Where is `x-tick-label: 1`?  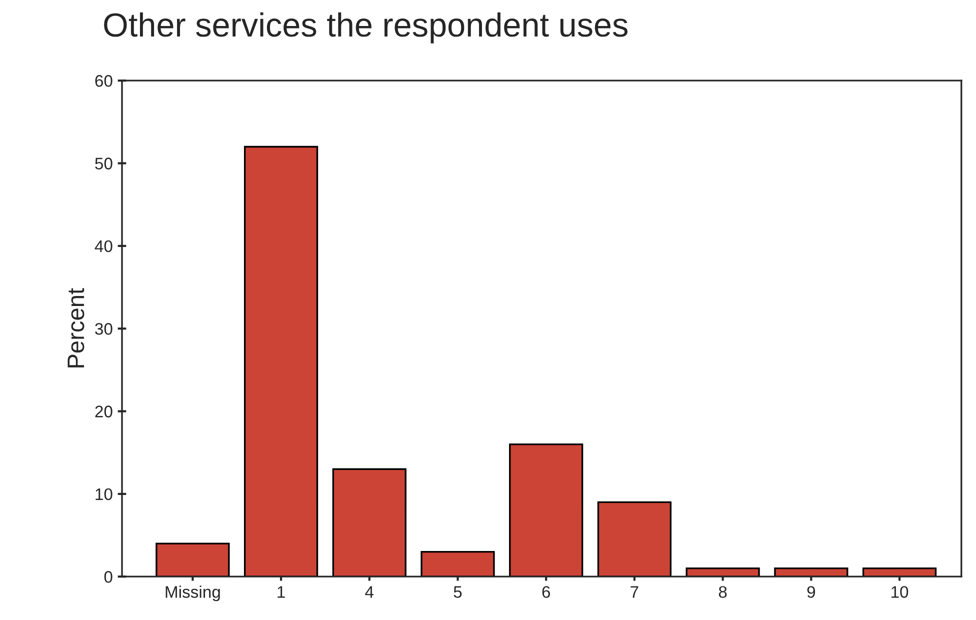
x-tick-label: 1 is located at coordinates (281, 592).